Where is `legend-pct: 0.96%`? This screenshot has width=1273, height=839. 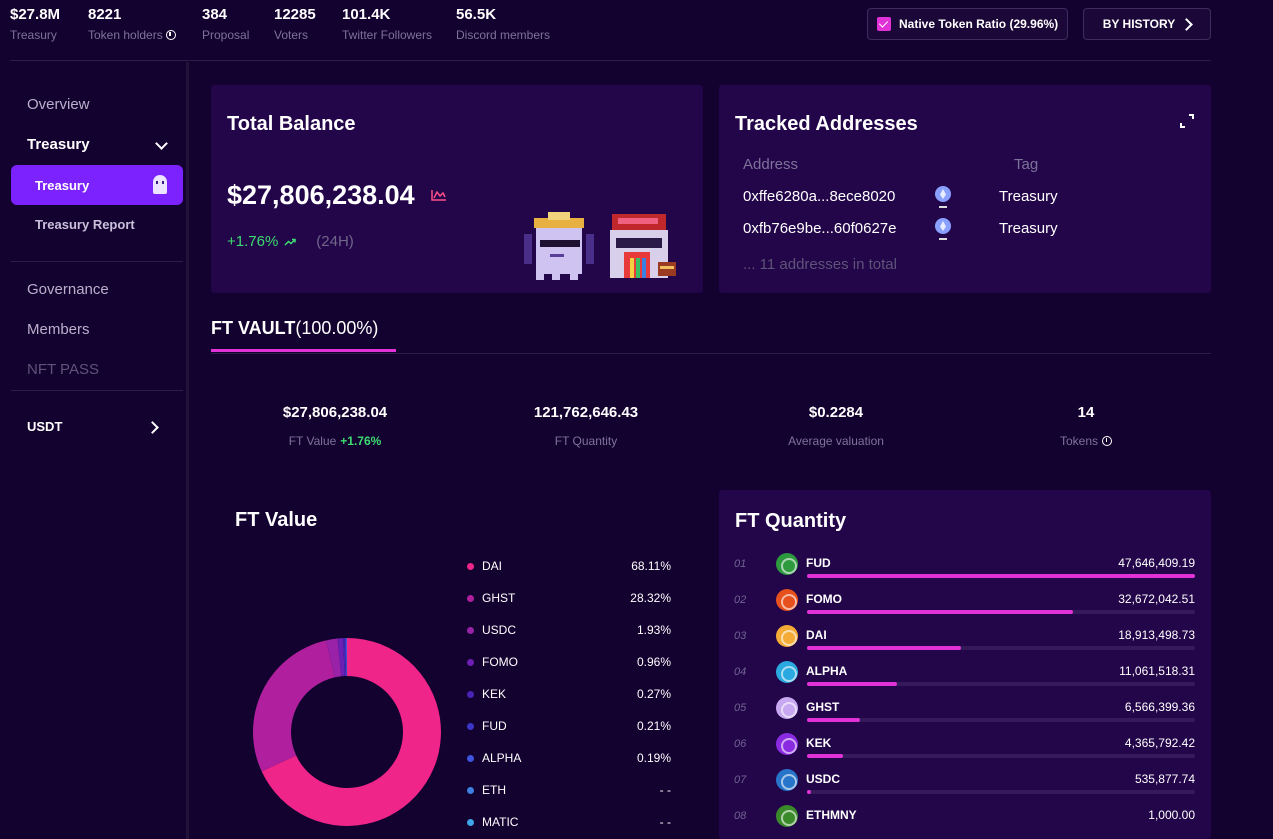 legend-pct: 0.96% is located at coordinates (653, 662).